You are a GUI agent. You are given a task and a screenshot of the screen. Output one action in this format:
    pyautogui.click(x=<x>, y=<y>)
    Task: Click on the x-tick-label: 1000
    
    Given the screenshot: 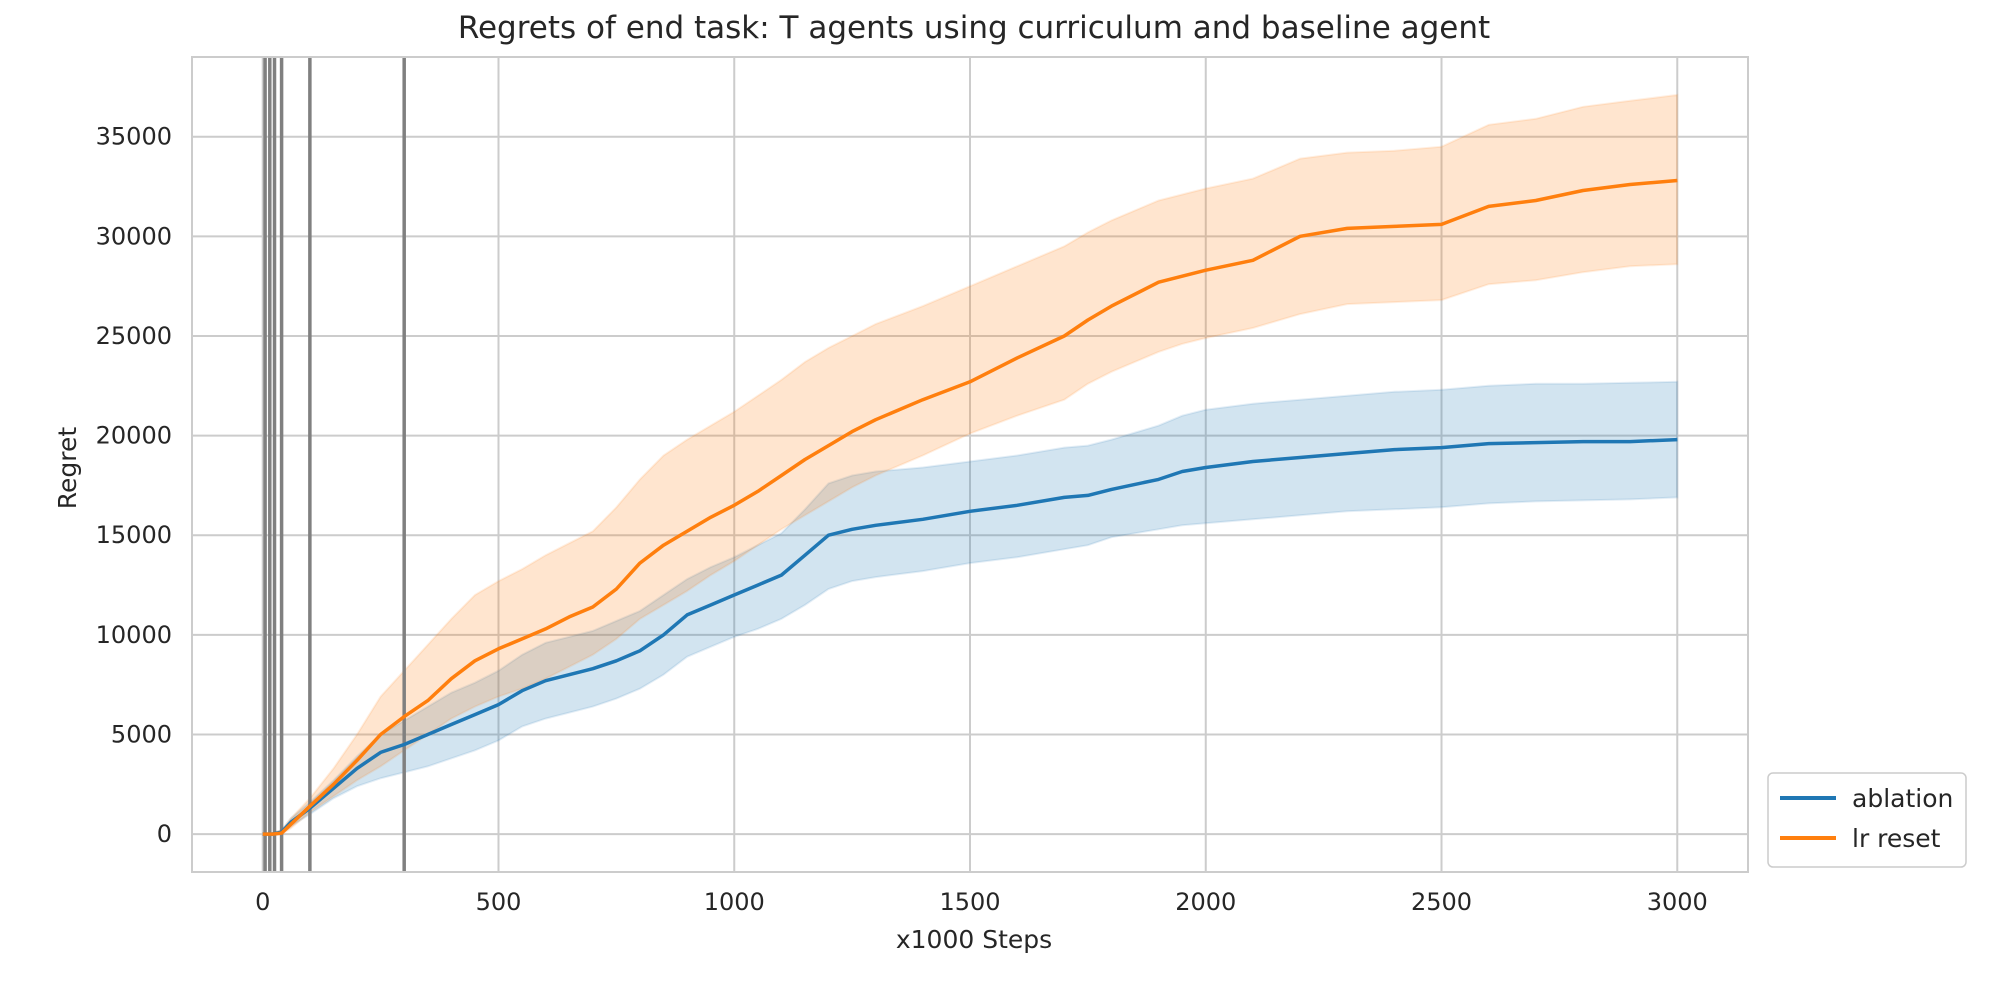 What is the action you would take?
    pyautogui.click(x=734, y=902)
    